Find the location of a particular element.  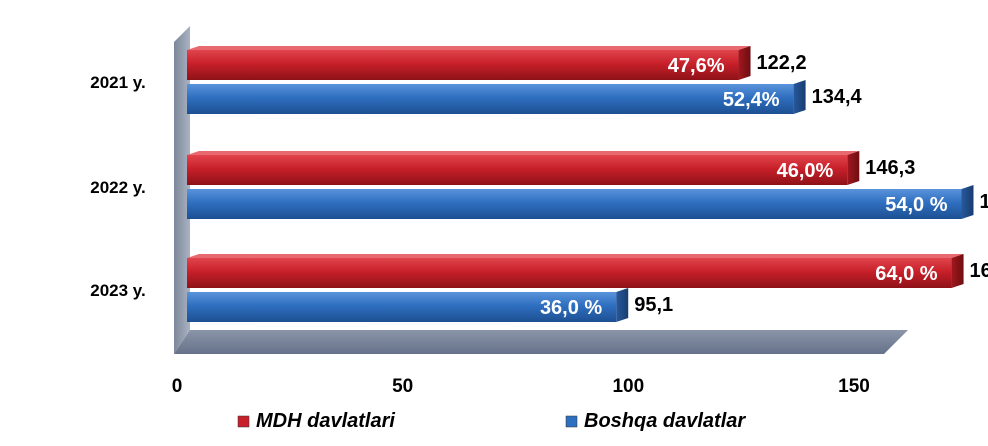

value-label: 122,2 is located at coordinates (782, 63).